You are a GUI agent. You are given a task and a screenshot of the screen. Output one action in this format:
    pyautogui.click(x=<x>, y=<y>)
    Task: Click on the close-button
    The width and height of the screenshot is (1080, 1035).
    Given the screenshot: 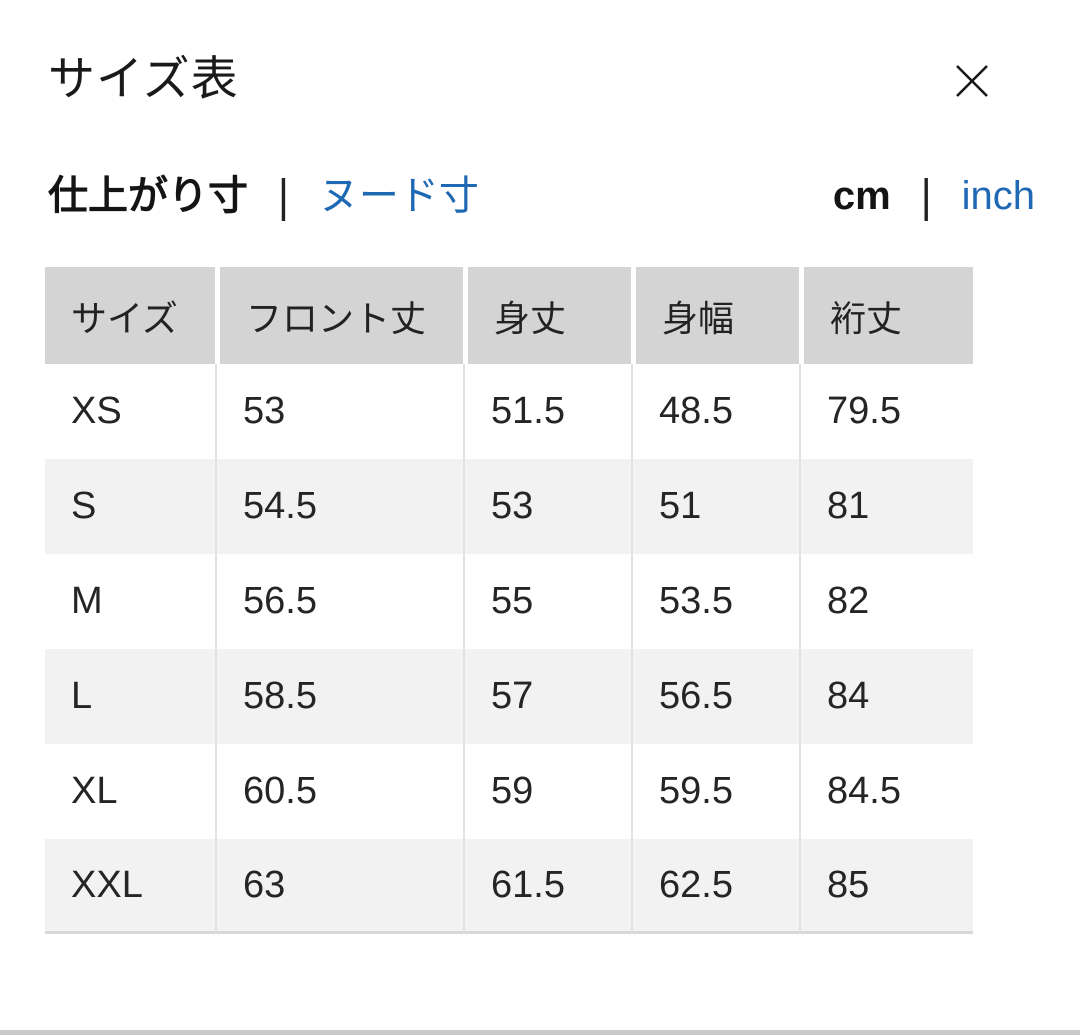 What is the action you would take?
    pyautogui.click(x=972, y=82)
    